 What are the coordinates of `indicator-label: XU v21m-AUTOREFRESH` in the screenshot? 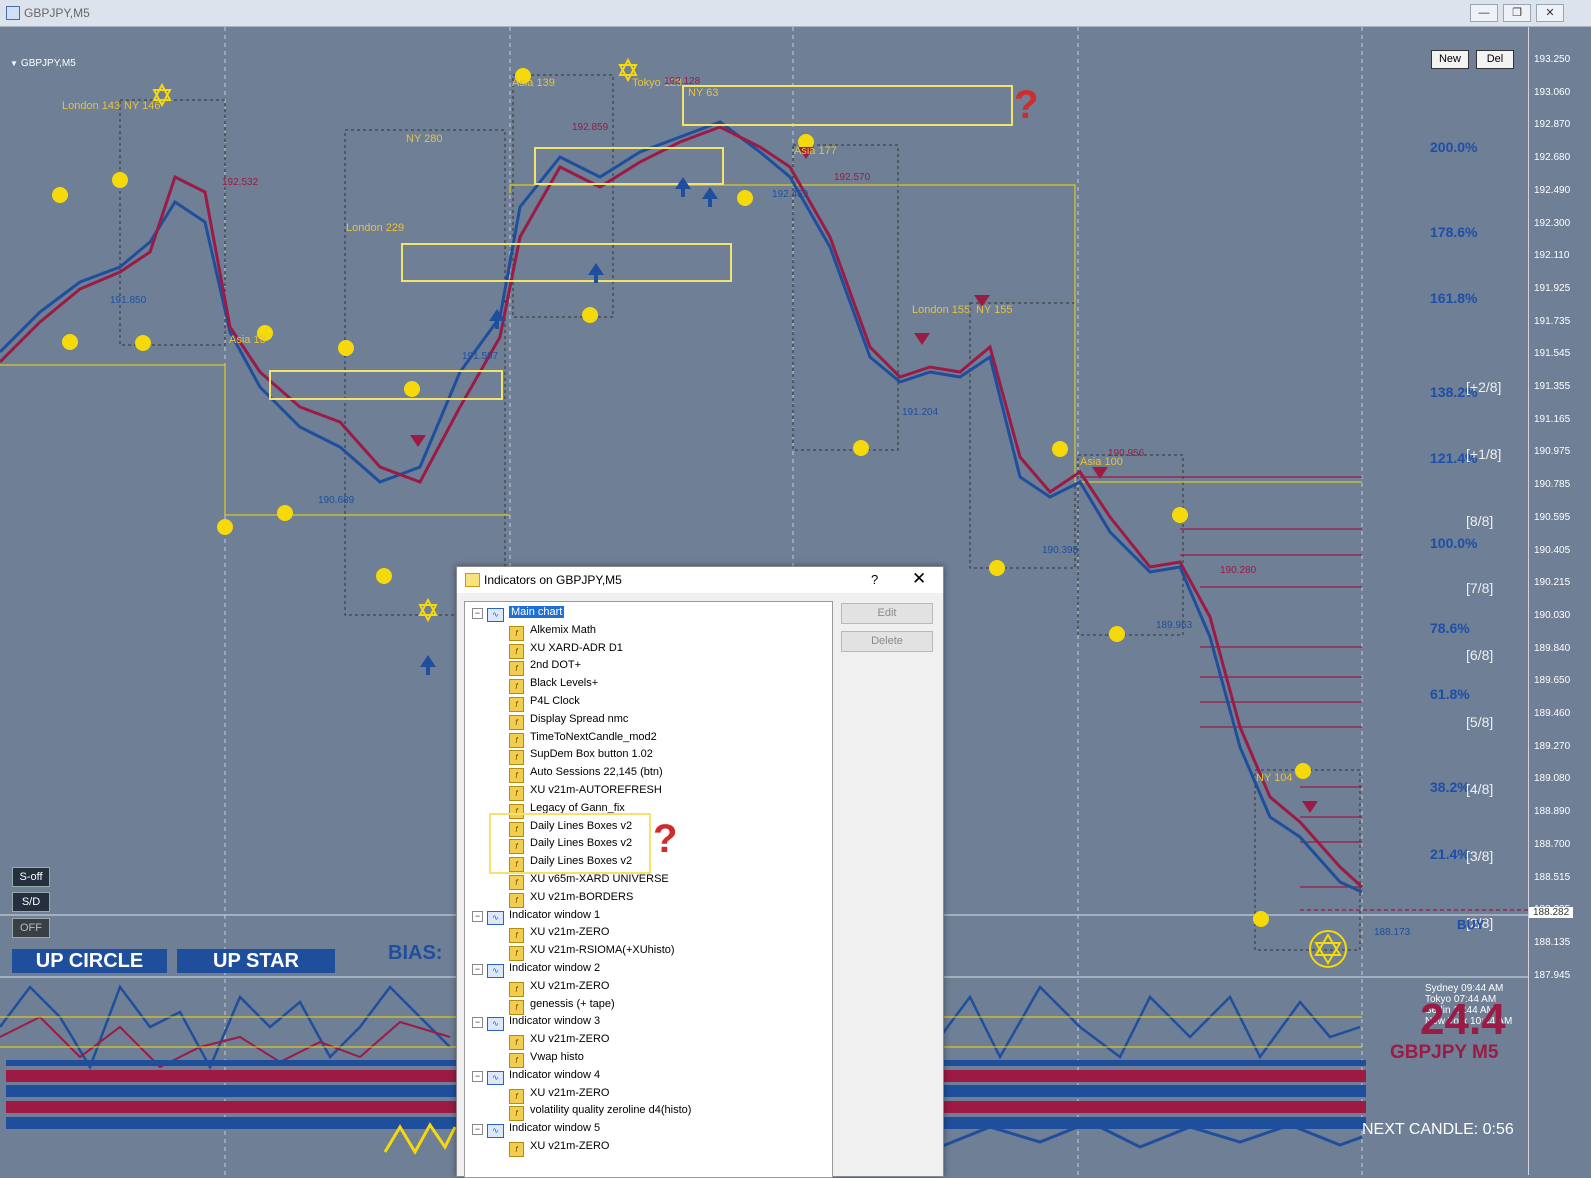 It's located at (596, 790).